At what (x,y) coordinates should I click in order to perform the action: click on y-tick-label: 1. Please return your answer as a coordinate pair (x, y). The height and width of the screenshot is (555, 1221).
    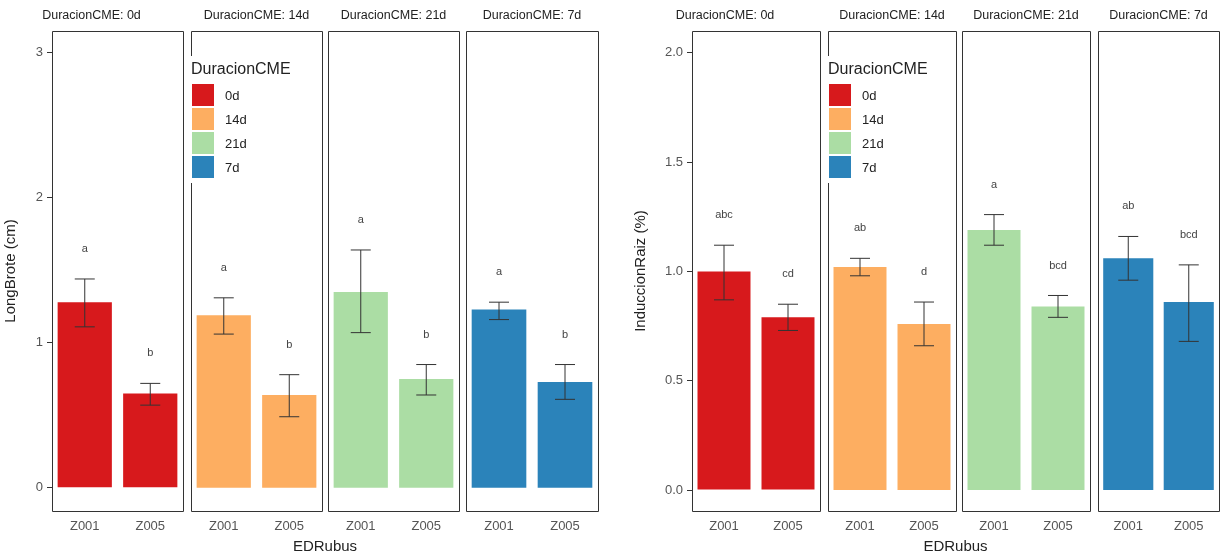
    Looking at the image, I should click on (39, 342).